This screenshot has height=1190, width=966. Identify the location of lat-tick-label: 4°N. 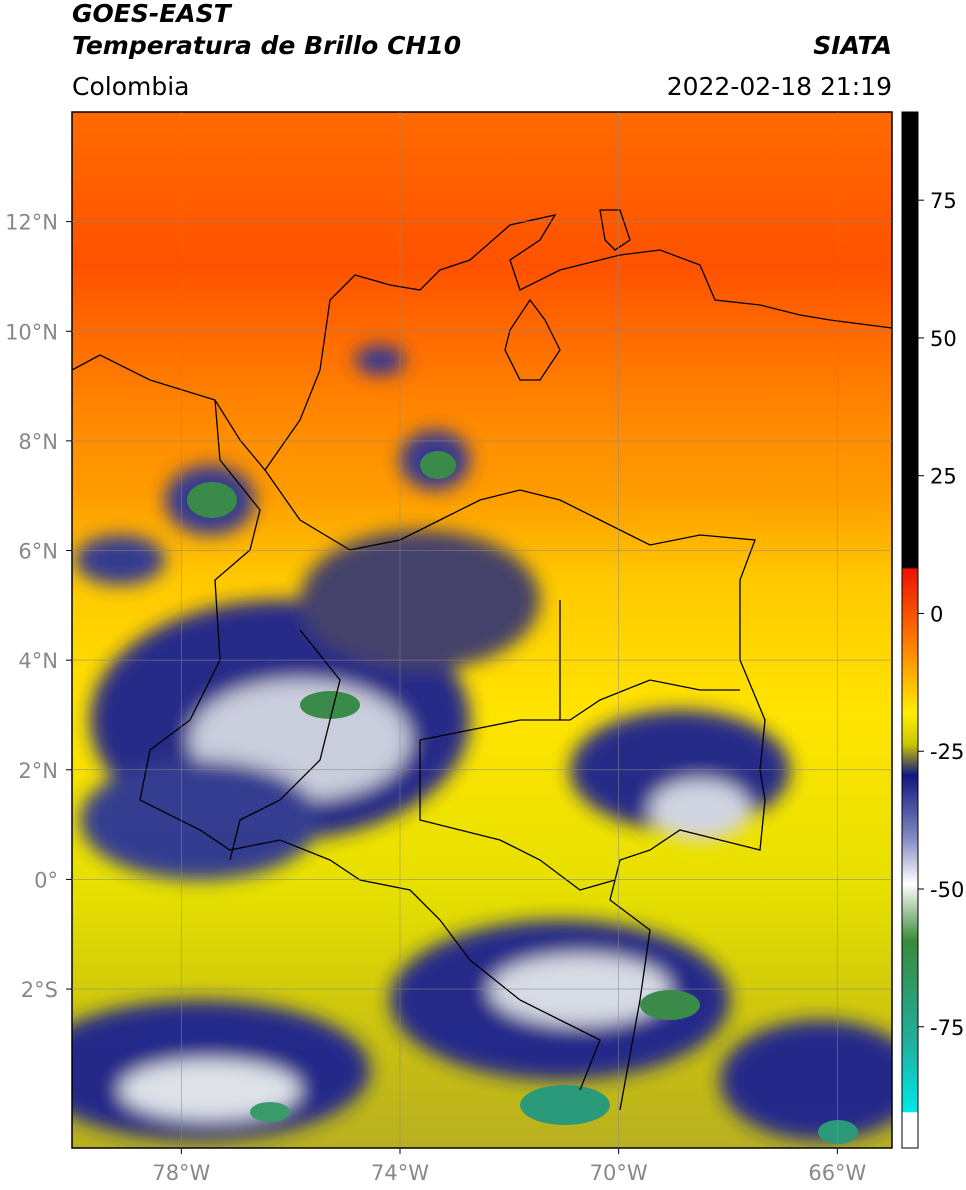
(38, 661).